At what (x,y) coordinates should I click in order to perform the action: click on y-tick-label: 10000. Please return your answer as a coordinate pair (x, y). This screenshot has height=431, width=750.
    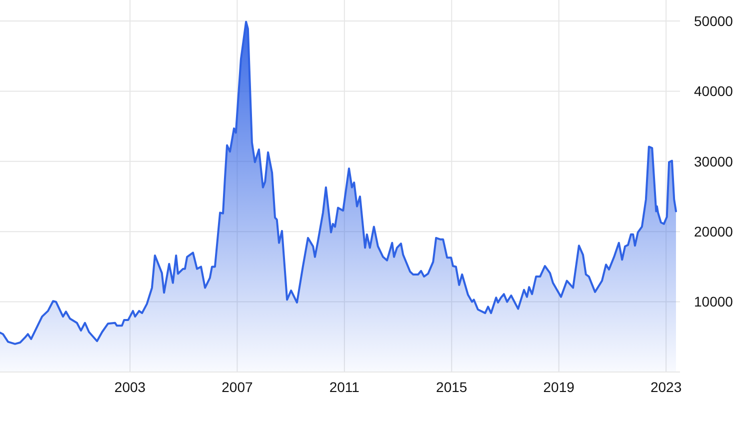
    Looking at the image, I should click on (714, 302).